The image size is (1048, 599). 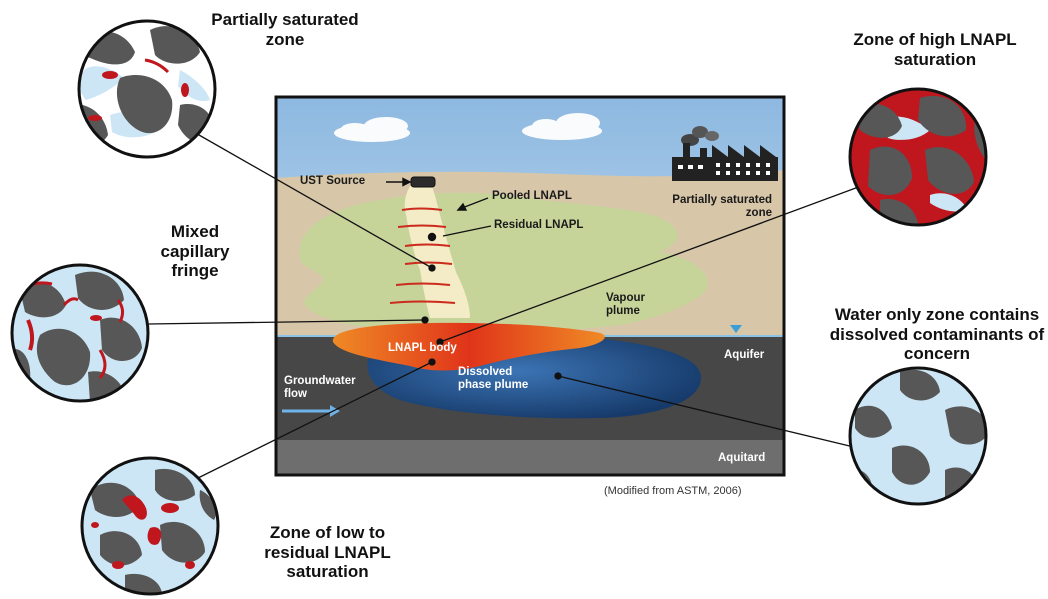 I want to click on label-pooled-lnapl: Pooled LNAPL, so click(x=532, y=196).